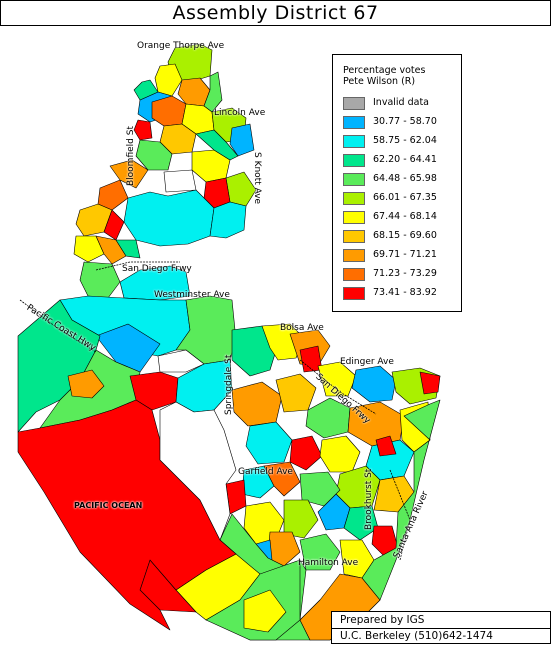 Image resolution: width=553 pixels, height=645 pixels. I want to click on region-mid-orange, so click(257, 404).